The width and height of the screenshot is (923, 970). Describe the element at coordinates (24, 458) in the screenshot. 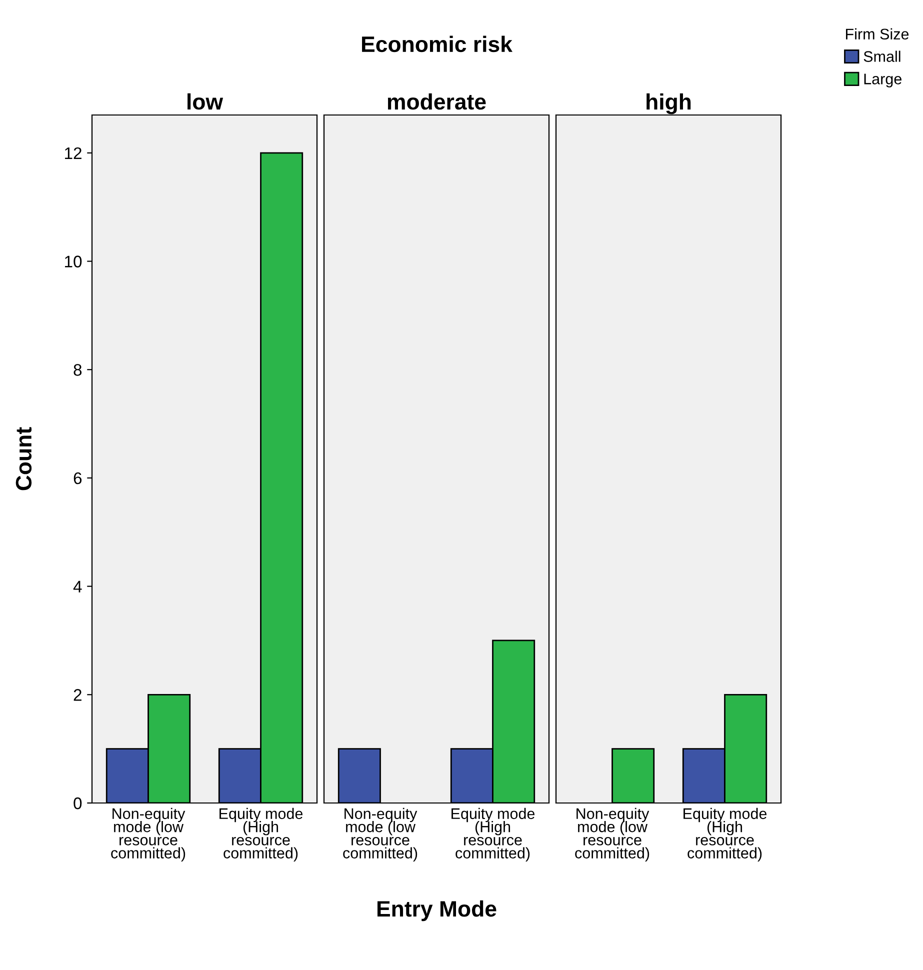

I see `y-axis-title: Count` at that location.